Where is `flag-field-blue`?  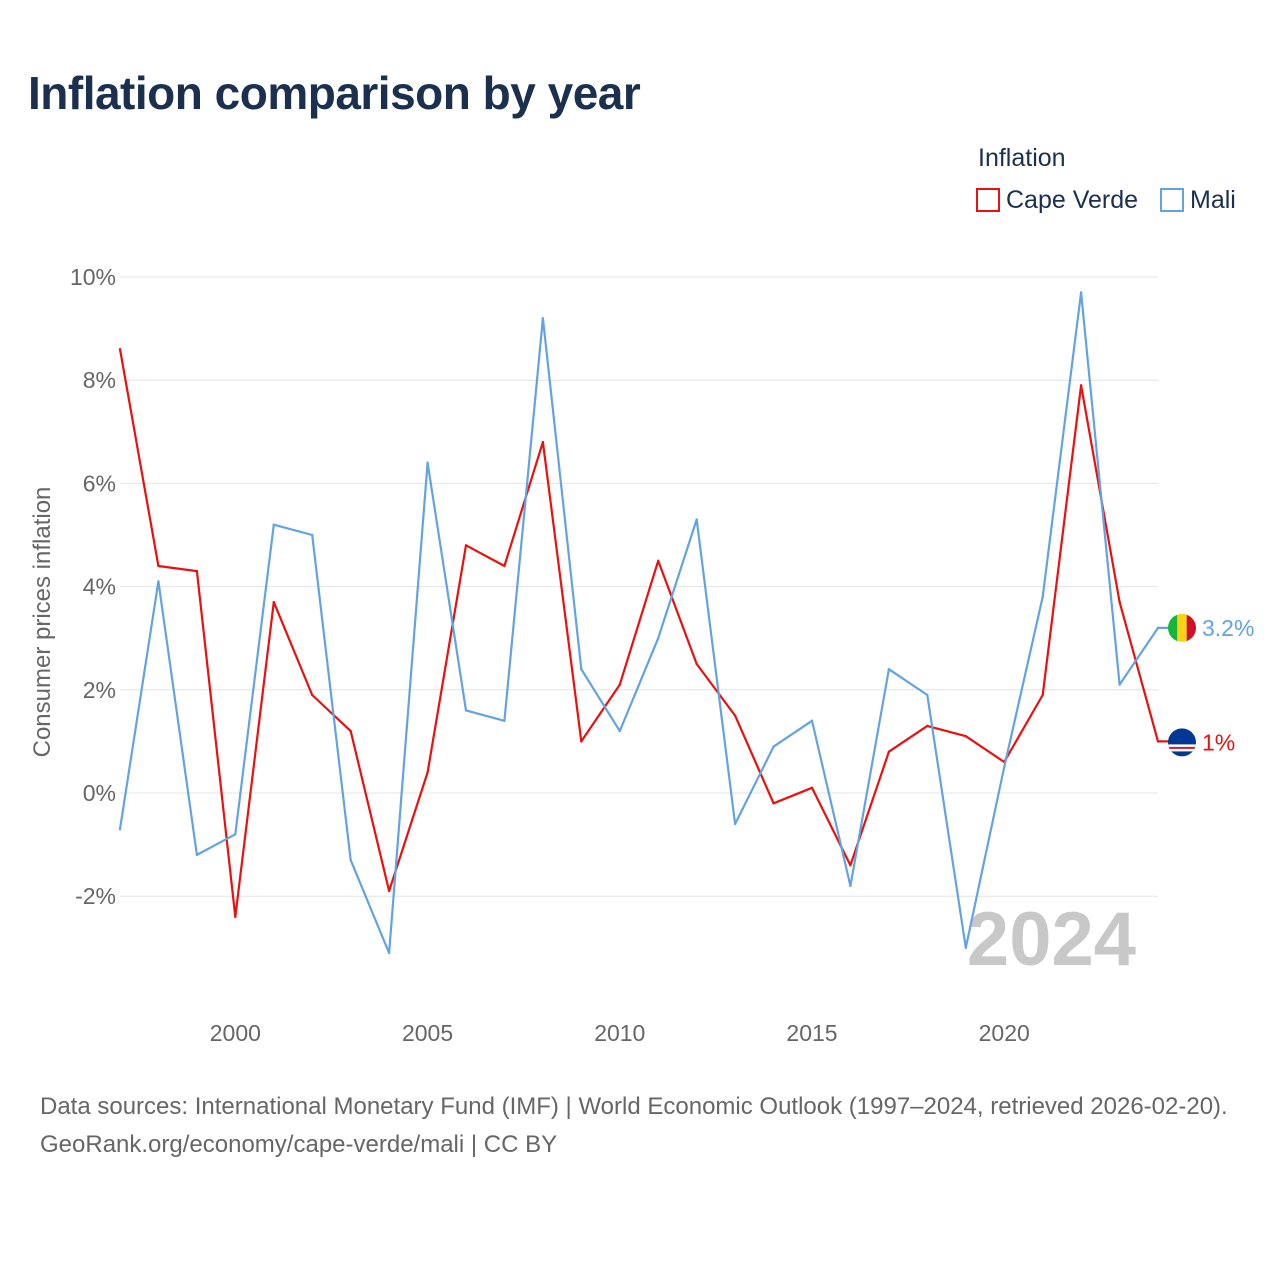 flag-field-blue is located at coordinates (1182, 742).